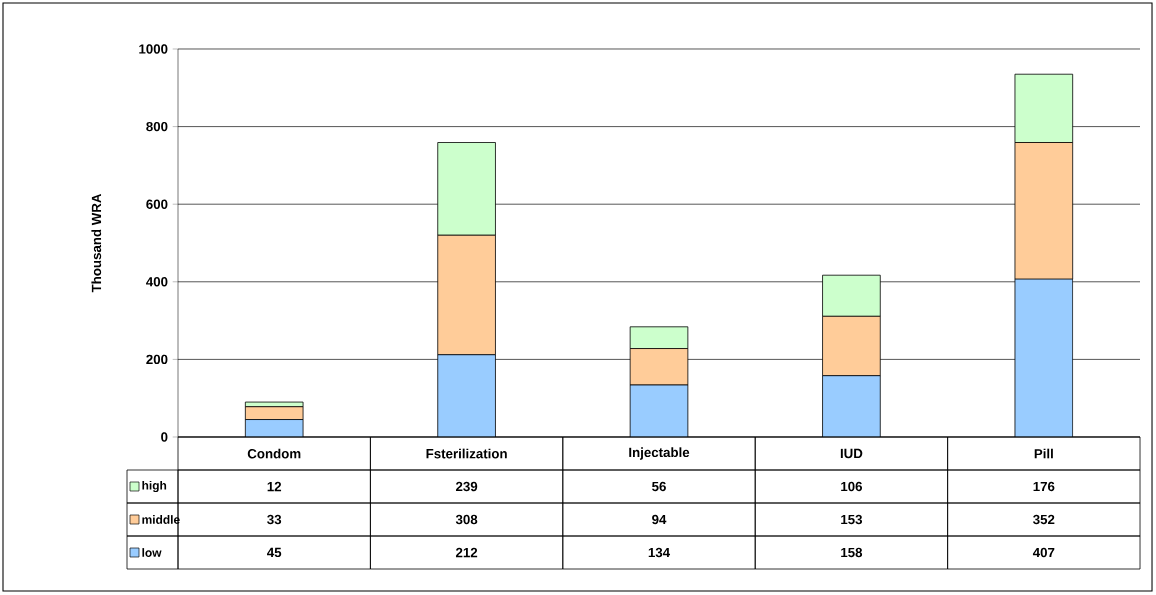 The height and width of the screenshot is (595, 1156). I want to click on legend-label: high, so click(154, 486).